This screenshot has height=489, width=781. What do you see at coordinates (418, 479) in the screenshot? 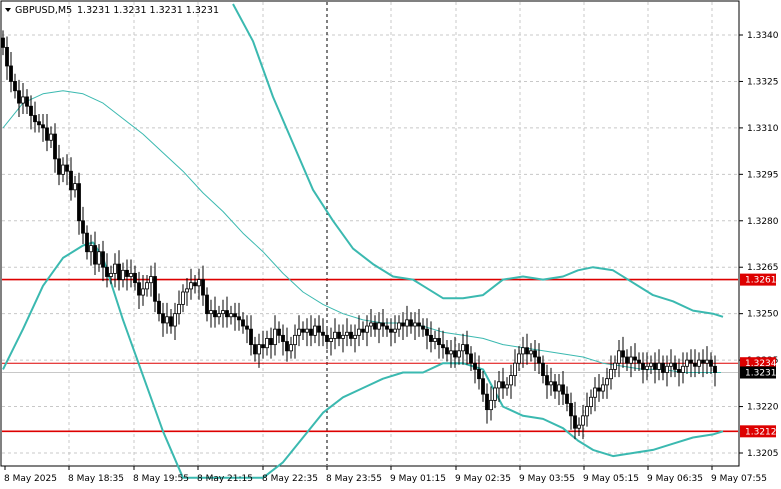
I see `time-tick-label: 9 May 01:15` at bounding box center [418, 479].